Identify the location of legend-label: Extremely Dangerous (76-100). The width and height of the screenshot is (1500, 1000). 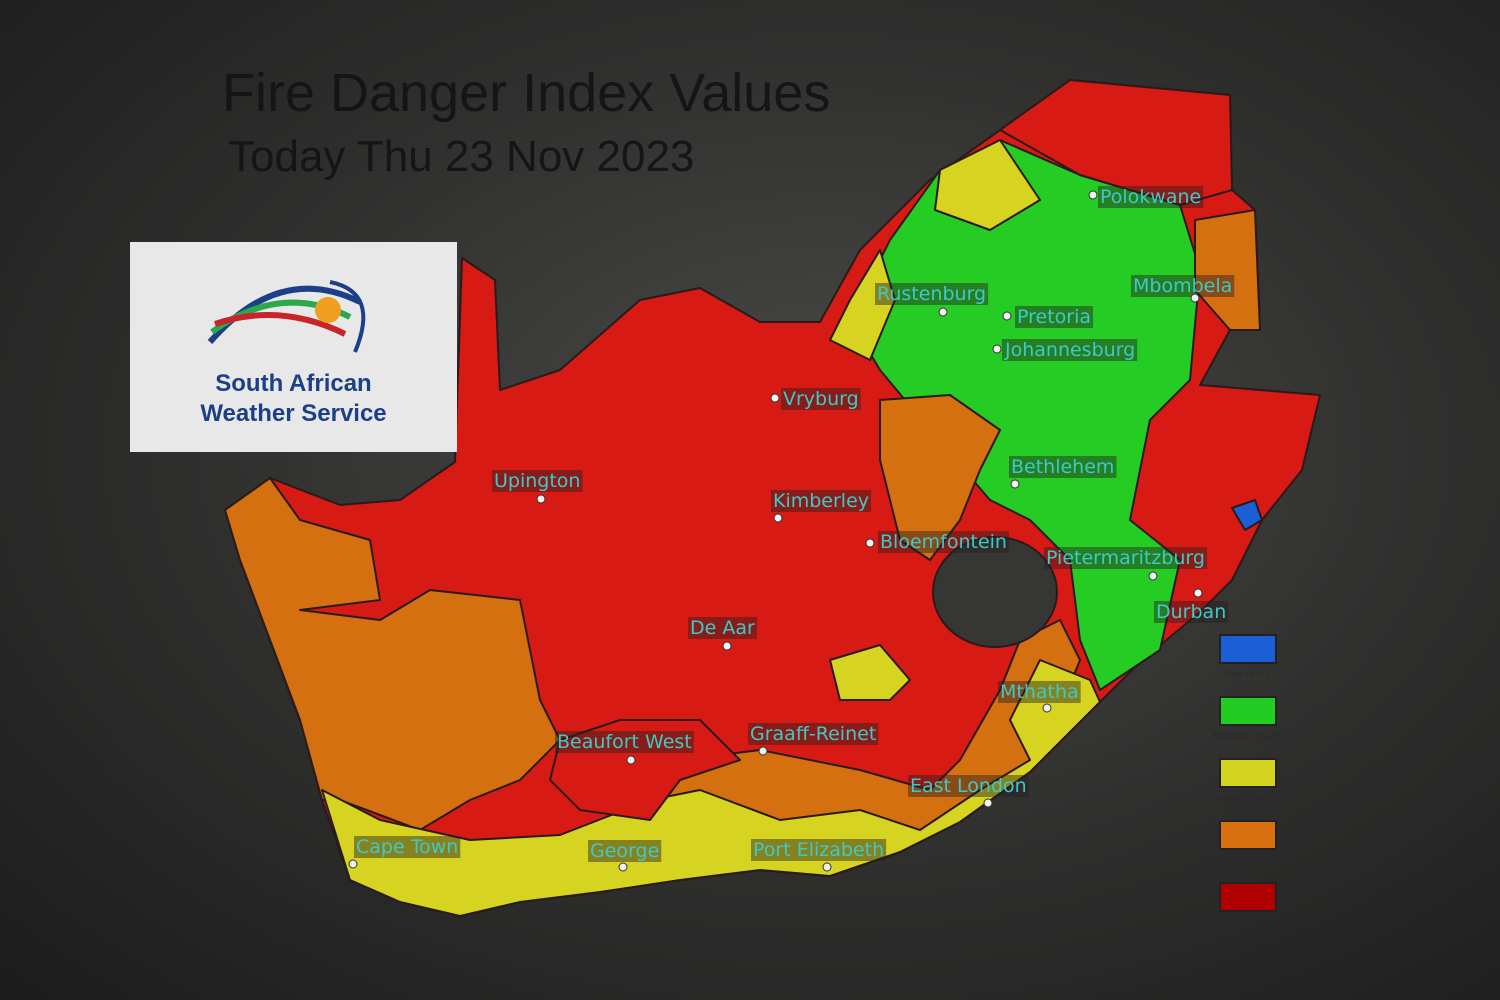
(1248, 922).